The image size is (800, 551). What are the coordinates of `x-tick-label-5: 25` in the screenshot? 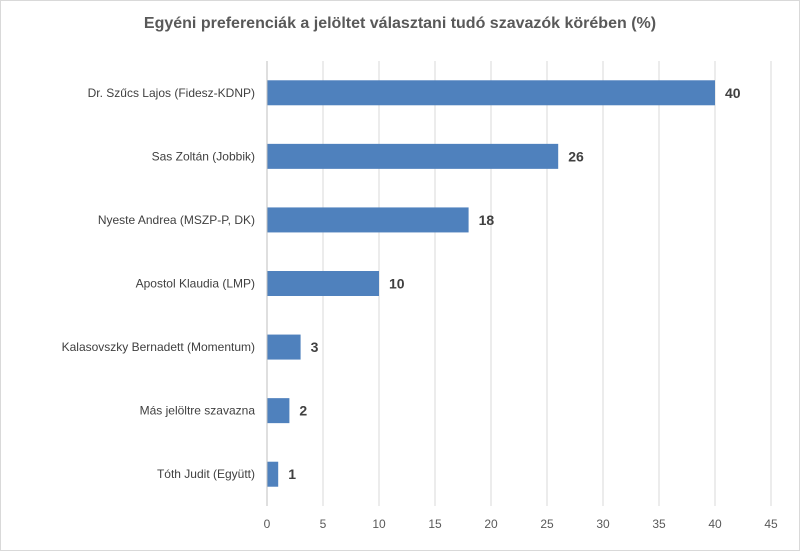 It's located at (547, 524).